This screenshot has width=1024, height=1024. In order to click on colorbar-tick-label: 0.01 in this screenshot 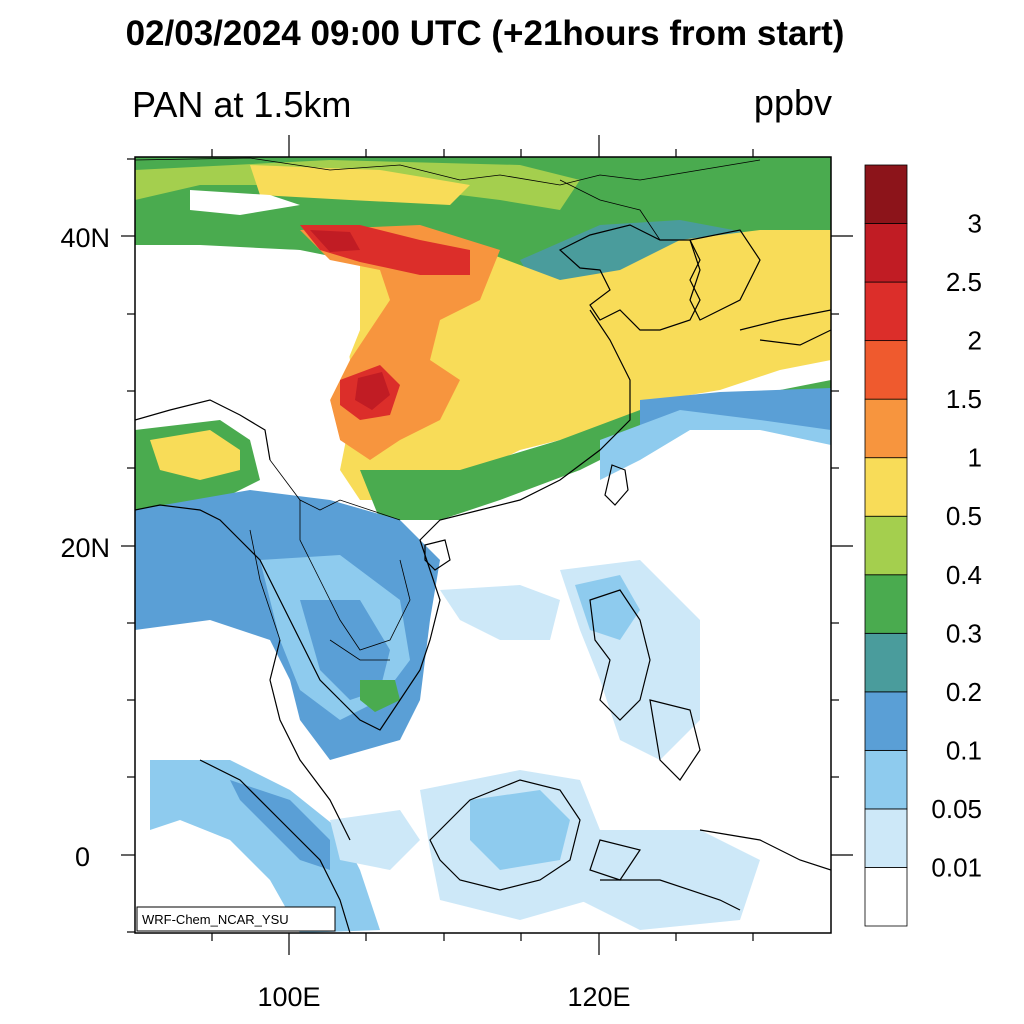, I will do `click(956, 867)`.